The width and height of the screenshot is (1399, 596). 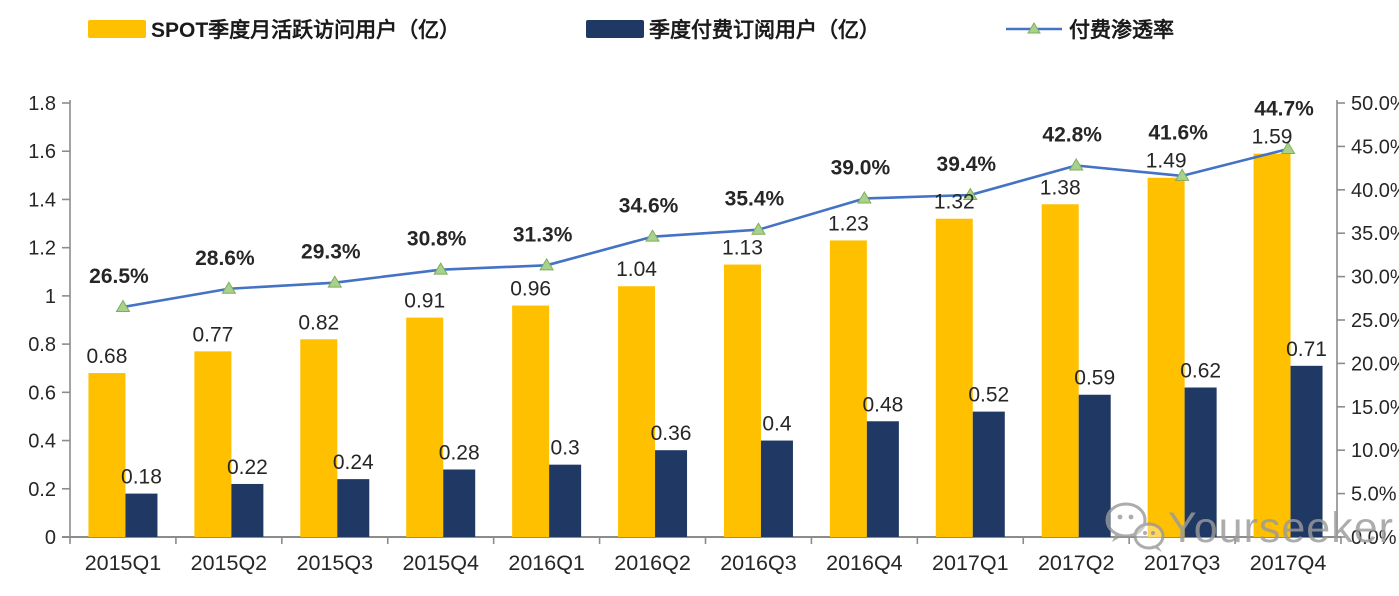 What do you see at coordinates (988, 474) in the screenshot?
I see `bar-paid-2017Q1` at bounding box center [988, 474].